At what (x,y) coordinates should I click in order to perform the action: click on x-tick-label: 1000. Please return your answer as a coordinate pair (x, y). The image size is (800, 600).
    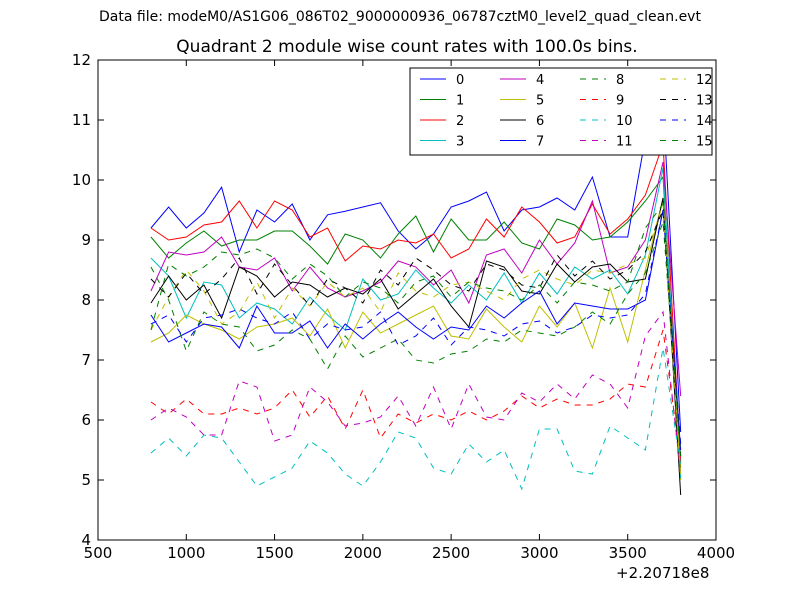
    Looking at the image, I should click on (186, 553).